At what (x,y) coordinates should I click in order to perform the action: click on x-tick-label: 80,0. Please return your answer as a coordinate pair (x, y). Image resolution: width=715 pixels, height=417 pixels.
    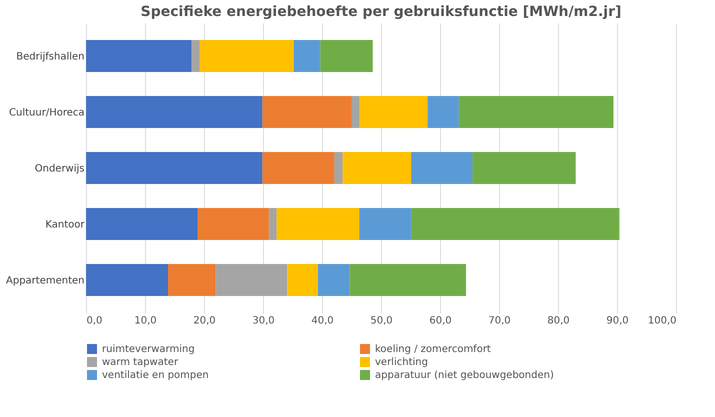
    Looking at the image, I should click on (558, 321).